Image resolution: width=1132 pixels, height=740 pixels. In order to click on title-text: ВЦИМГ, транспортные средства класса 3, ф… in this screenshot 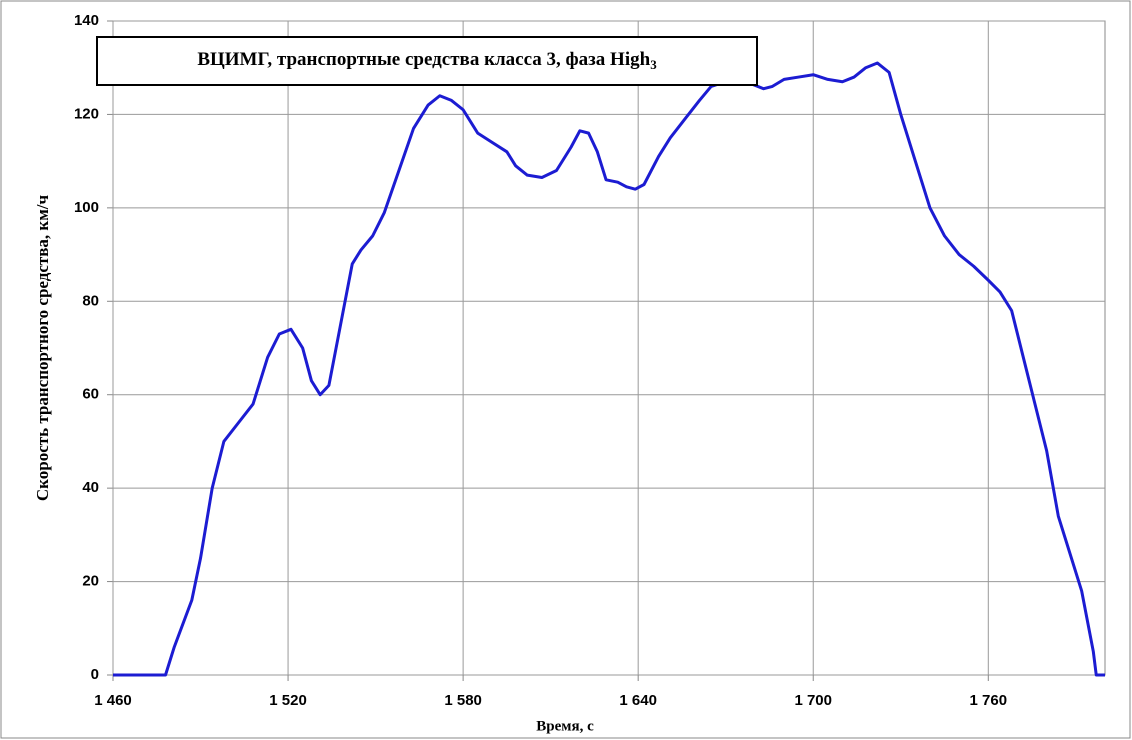, I will do `click(423, 59)`.